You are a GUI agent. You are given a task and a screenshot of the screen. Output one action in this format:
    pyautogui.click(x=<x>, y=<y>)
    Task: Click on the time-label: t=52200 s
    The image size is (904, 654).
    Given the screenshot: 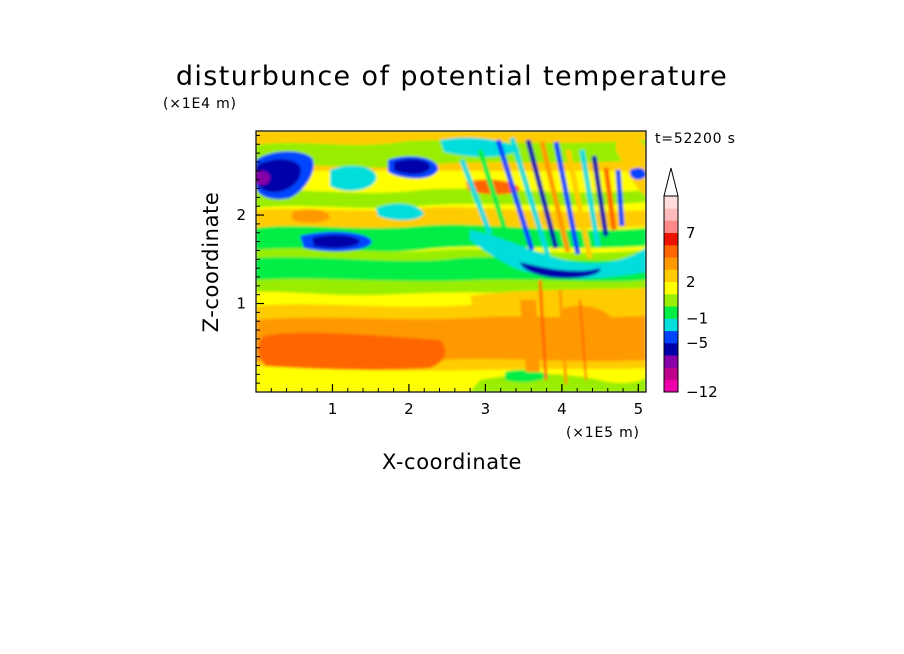 What is the action you would take?
    pyautogui.click(x=695, y=139)
    